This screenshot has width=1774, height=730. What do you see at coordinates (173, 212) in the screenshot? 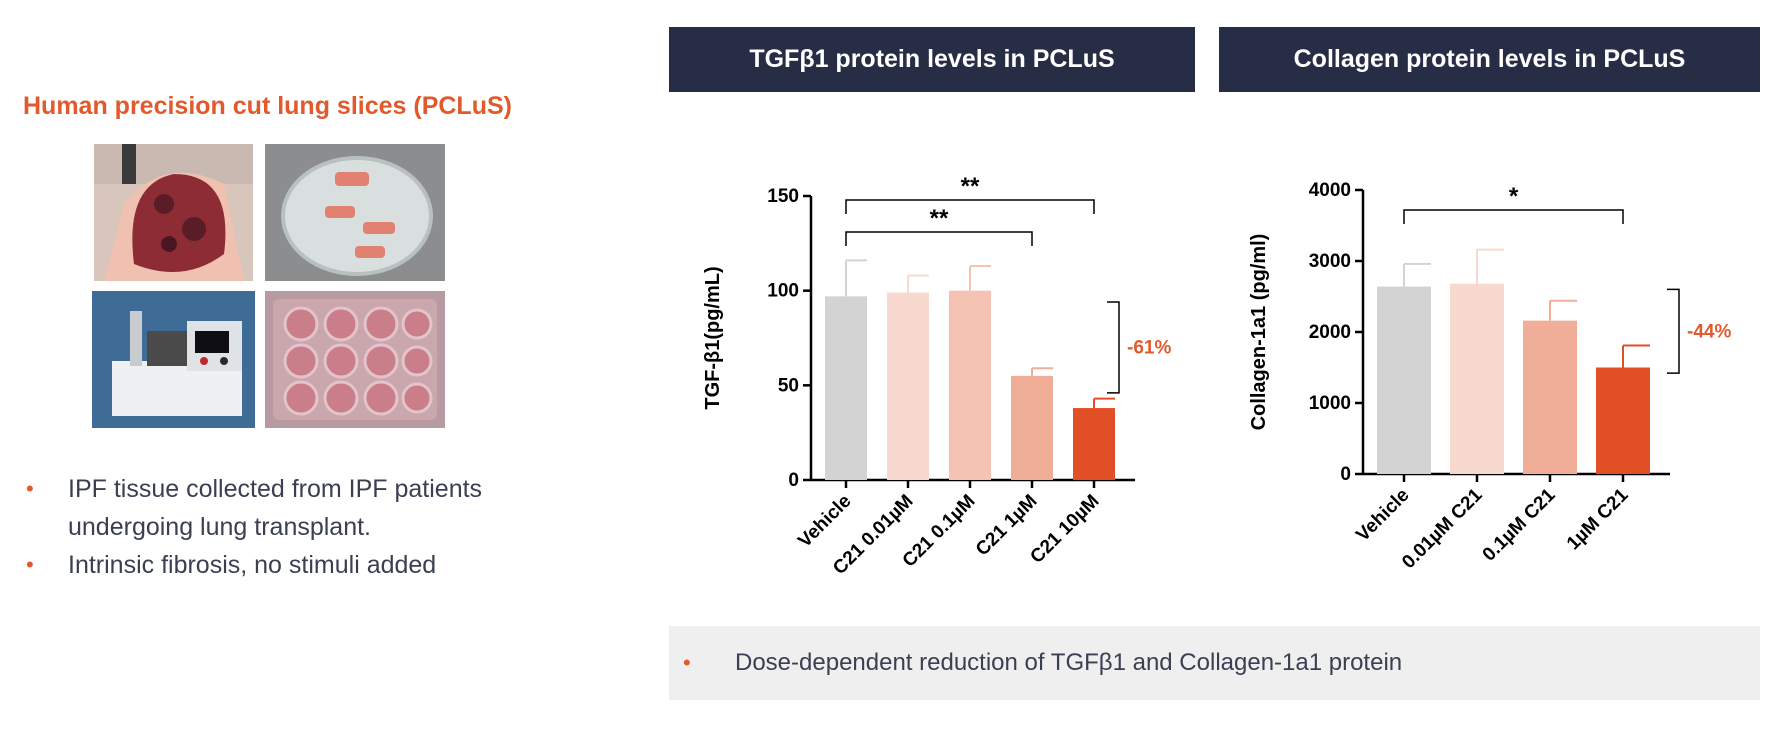
I see `lung-tissue-photo` at bounding box center [173, 212].